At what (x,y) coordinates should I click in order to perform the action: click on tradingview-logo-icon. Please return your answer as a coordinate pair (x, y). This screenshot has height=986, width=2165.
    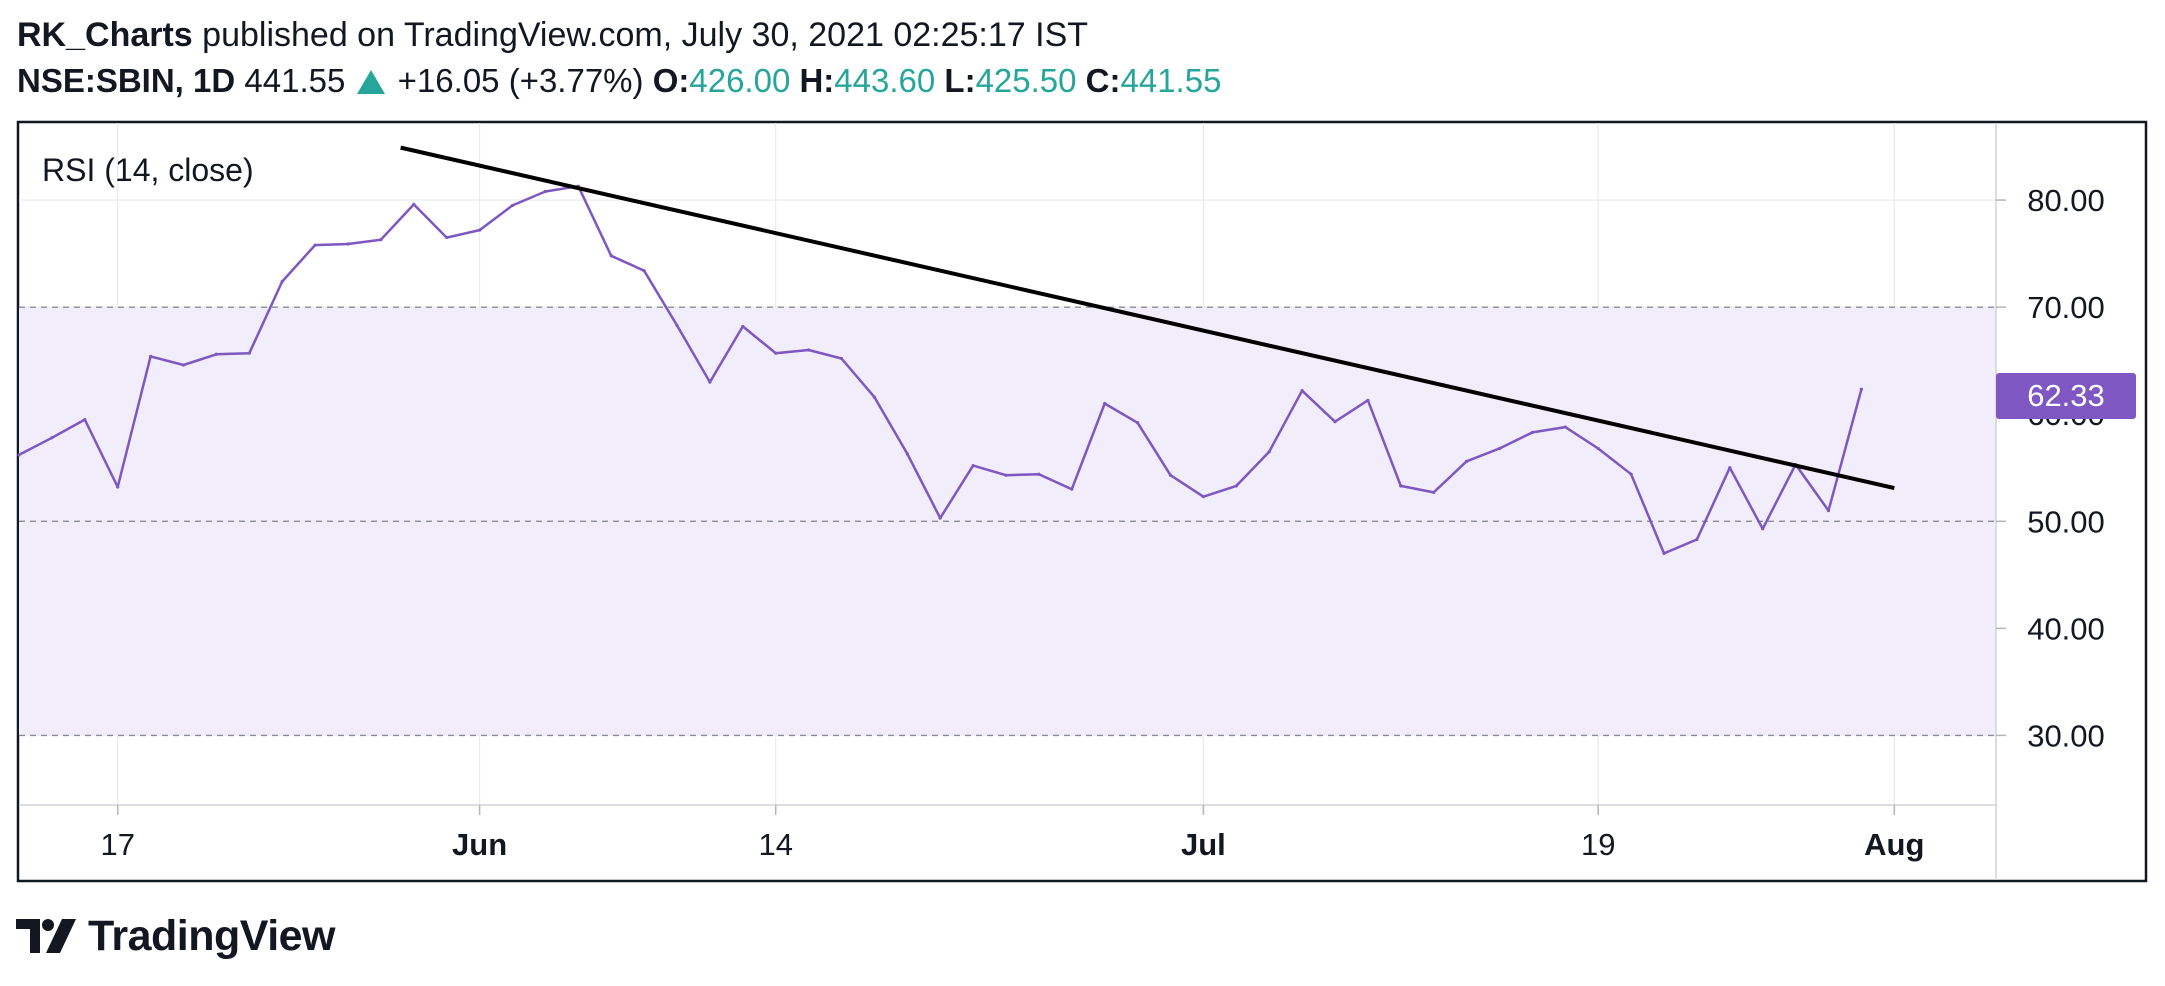
    Looking at the image, I should click on (46, 936).